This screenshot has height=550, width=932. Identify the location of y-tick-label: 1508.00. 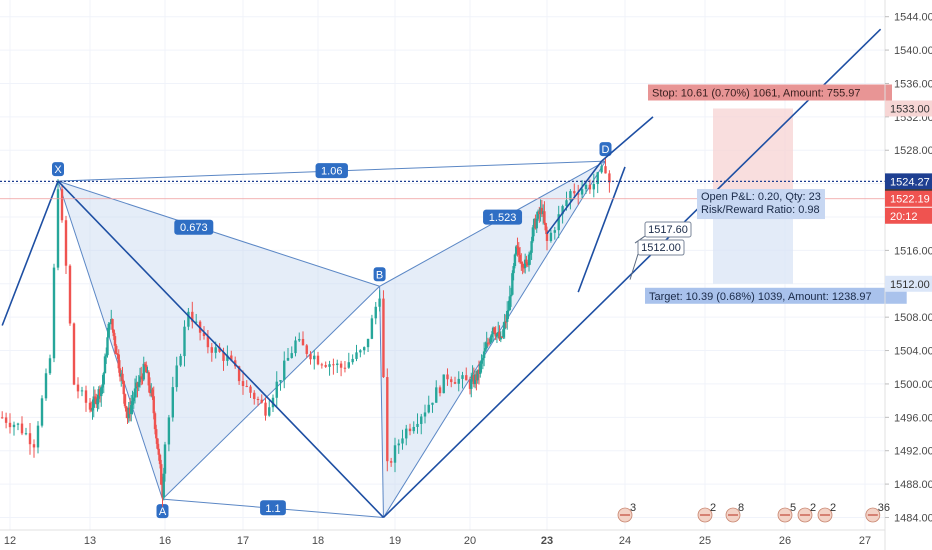
(913, 318).